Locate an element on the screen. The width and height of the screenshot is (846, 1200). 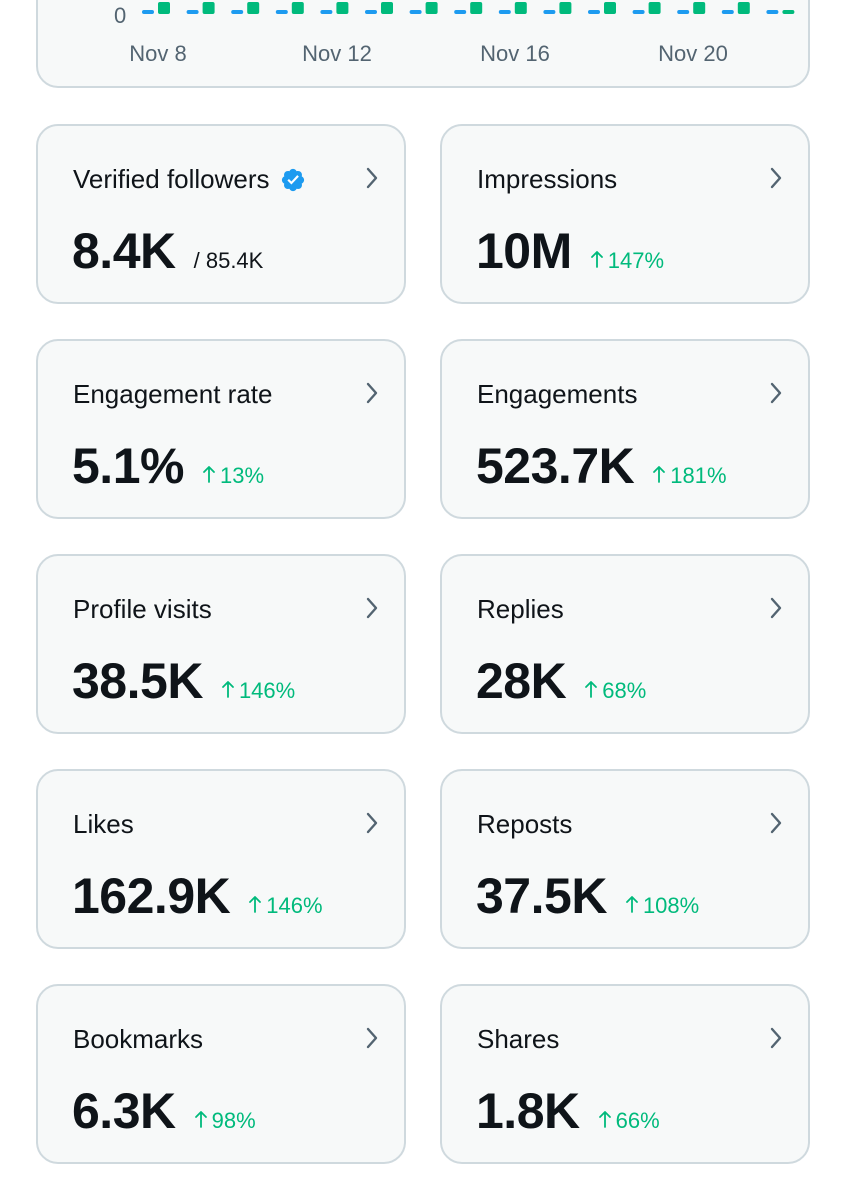
metric-label-row: Impressions is located at coordinates (547, 179).